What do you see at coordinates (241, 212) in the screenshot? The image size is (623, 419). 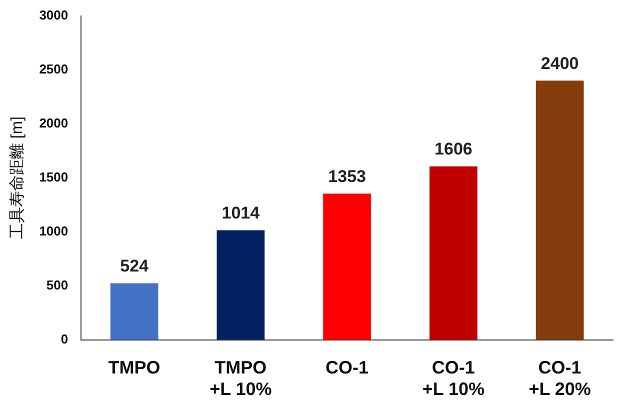 I see `data-label: 1014` at bounding box center [241, 212].